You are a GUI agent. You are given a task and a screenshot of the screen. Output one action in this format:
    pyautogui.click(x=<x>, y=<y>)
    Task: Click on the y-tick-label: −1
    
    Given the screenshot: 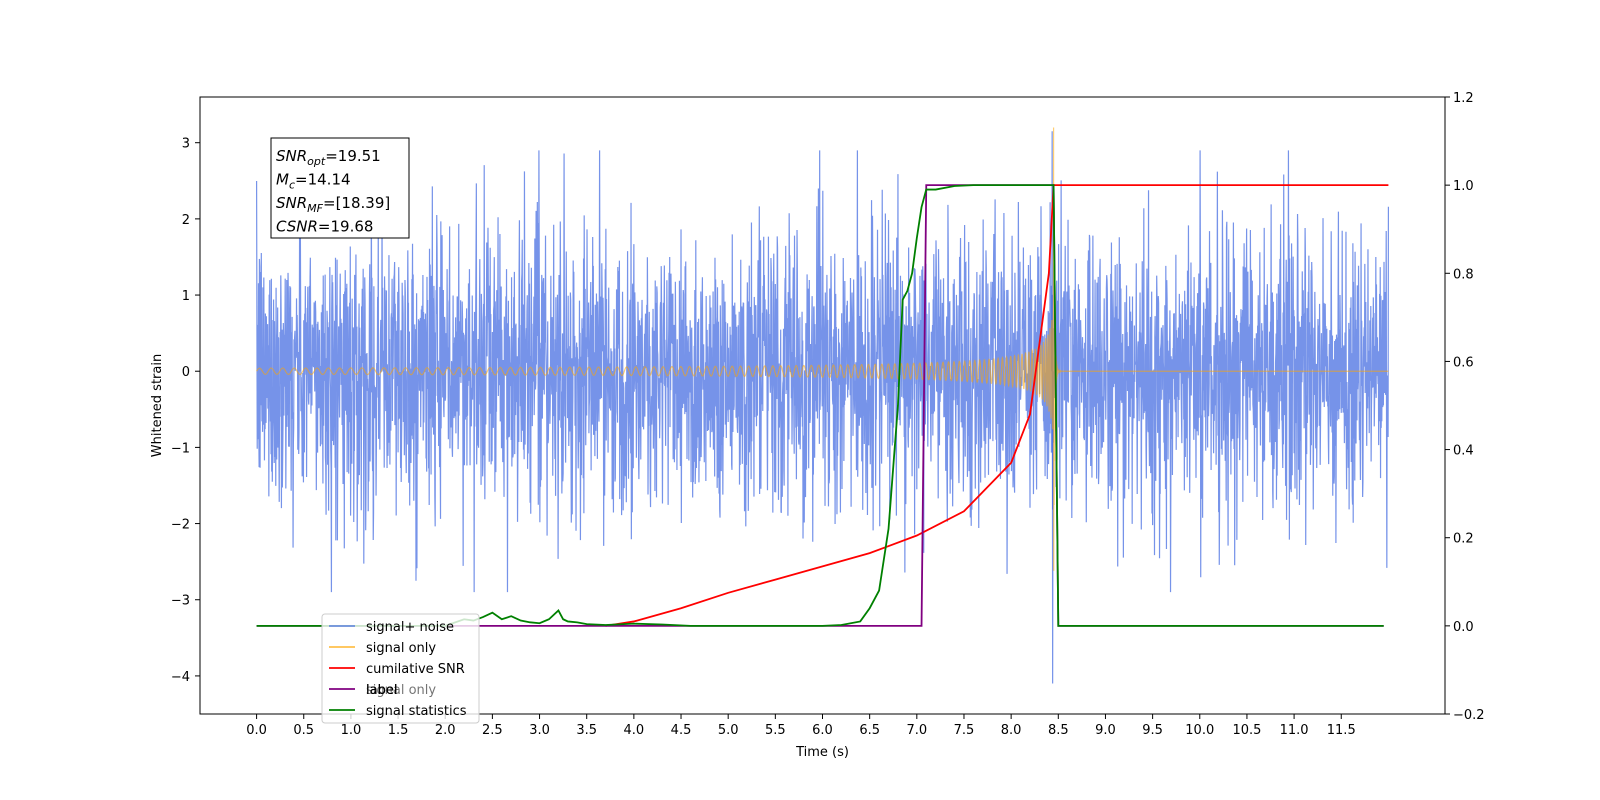 What is the action you would take?
    pyautogui.click(x=180, y=448)
    